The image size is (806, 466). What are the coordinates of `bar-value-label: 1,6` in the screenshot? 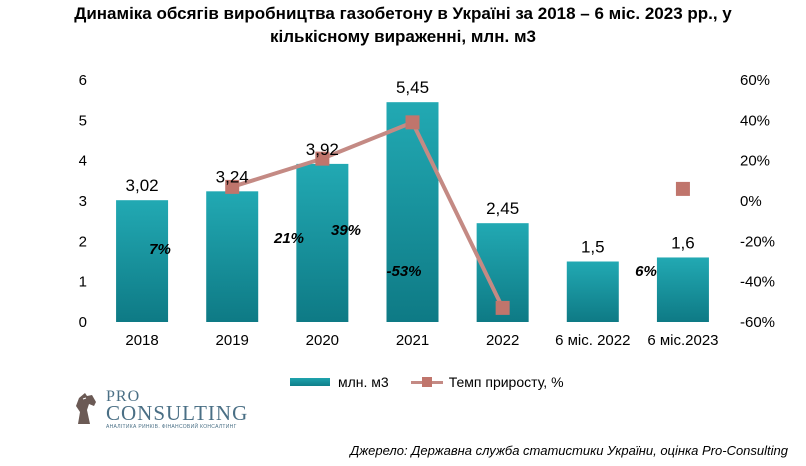 It's located at (683, 242).